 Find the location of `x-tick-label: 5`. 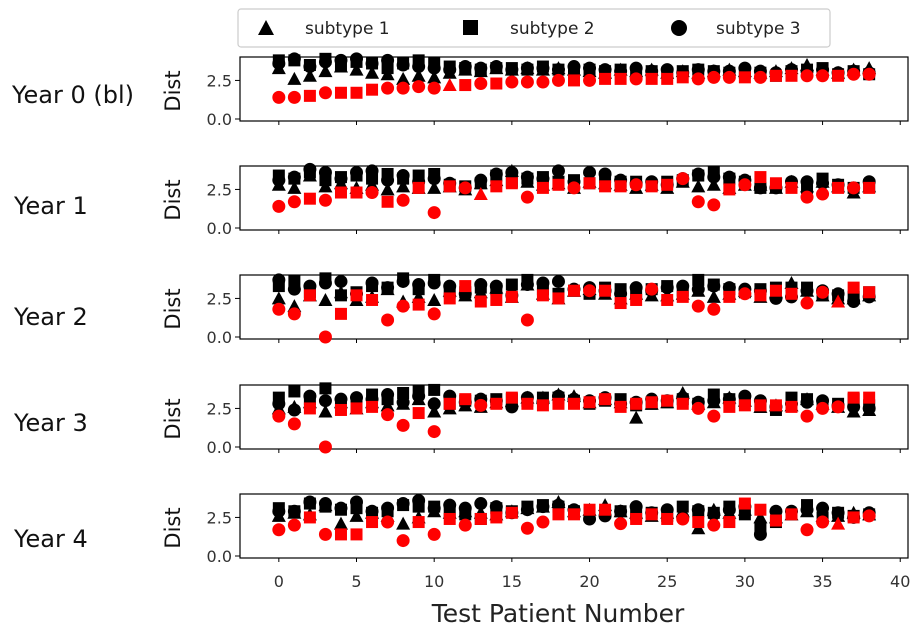

x-tick-label: 5 is located at coordinates (356, 581).